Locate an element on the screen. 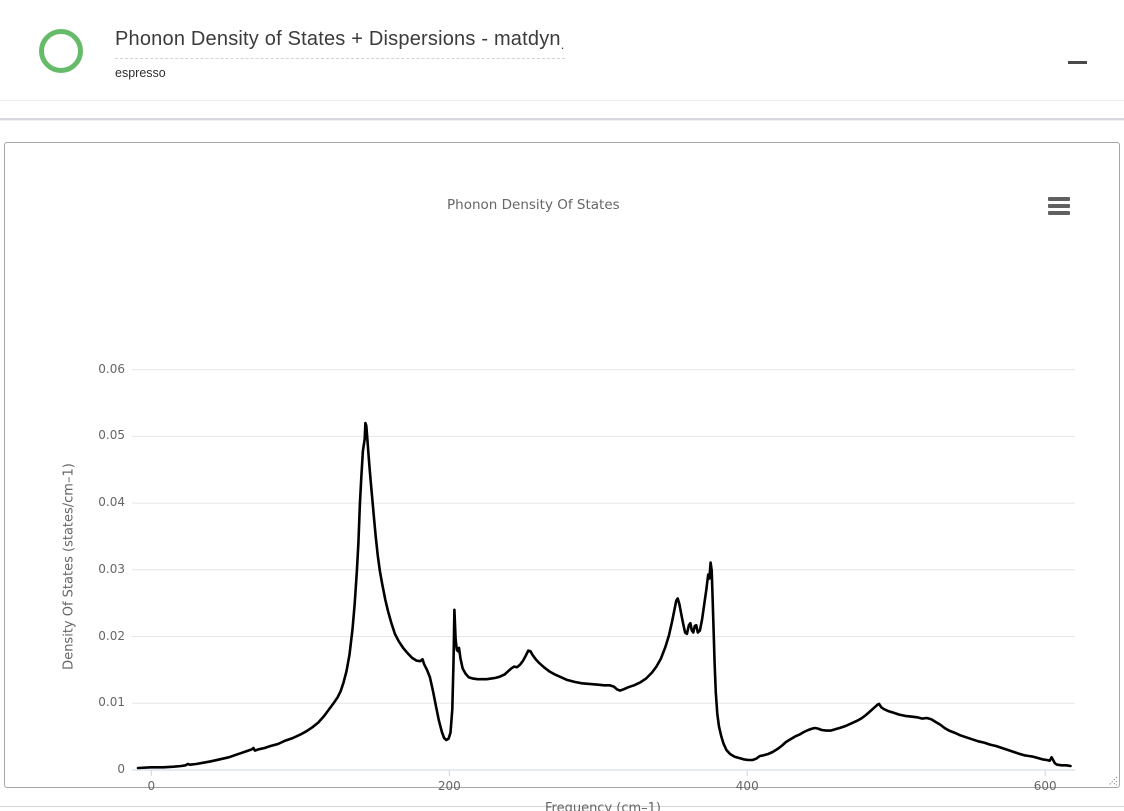 The image size is (1124, 811). x-axis-title: Frequency (cm–1) is located at coordinates (603, 806).